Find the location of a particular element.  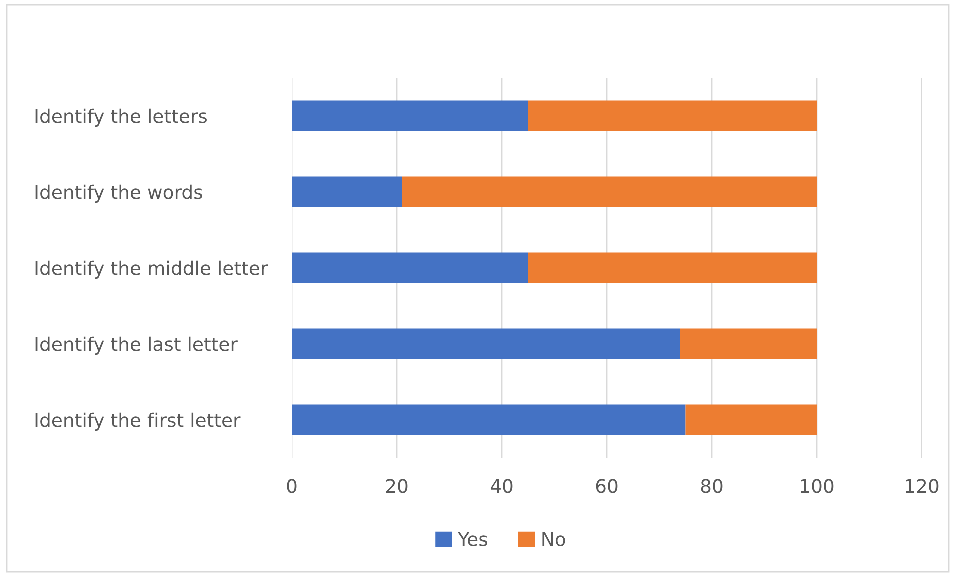

x-tick-label: 80 is located at coordinates (712, 486).